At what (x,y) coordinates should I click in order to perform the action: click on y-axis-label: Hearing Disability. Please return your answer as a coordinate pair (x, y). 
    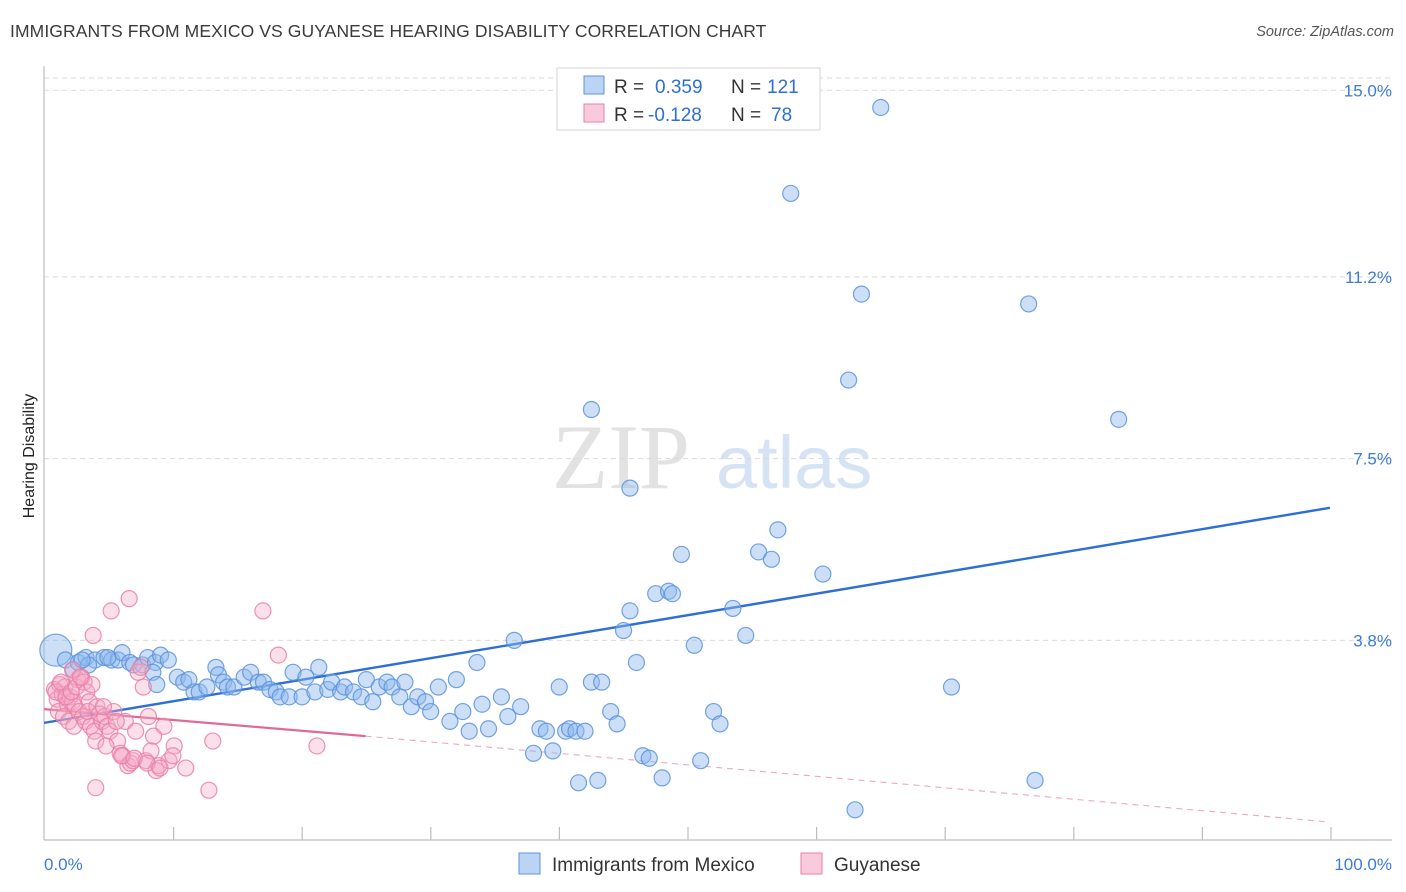
    Looking at the image, I should click on (29, 456).